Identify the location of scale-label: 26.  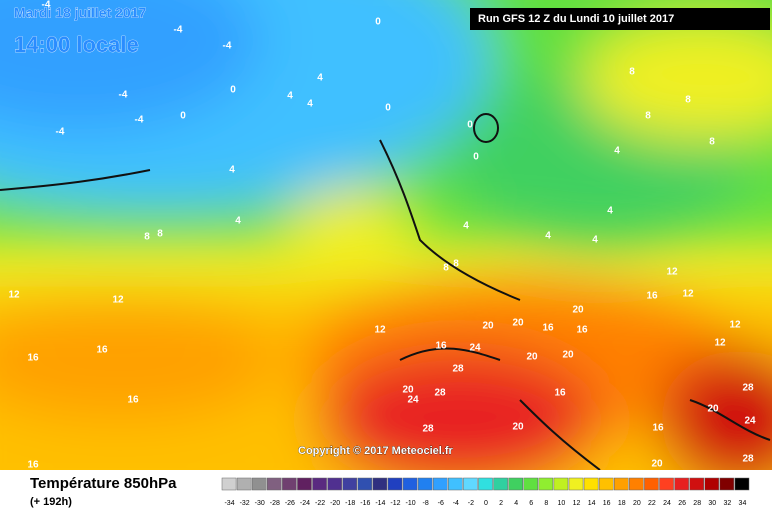
(682, 503).